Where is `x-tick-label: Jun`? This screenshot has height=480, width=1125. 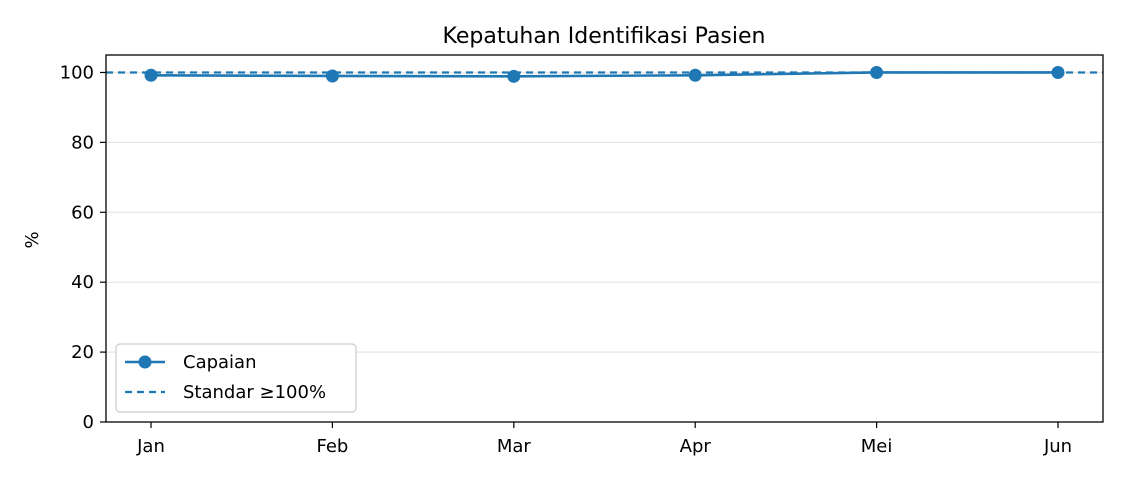 x-tick-label: Jun is located at coordinates (1057, 446).